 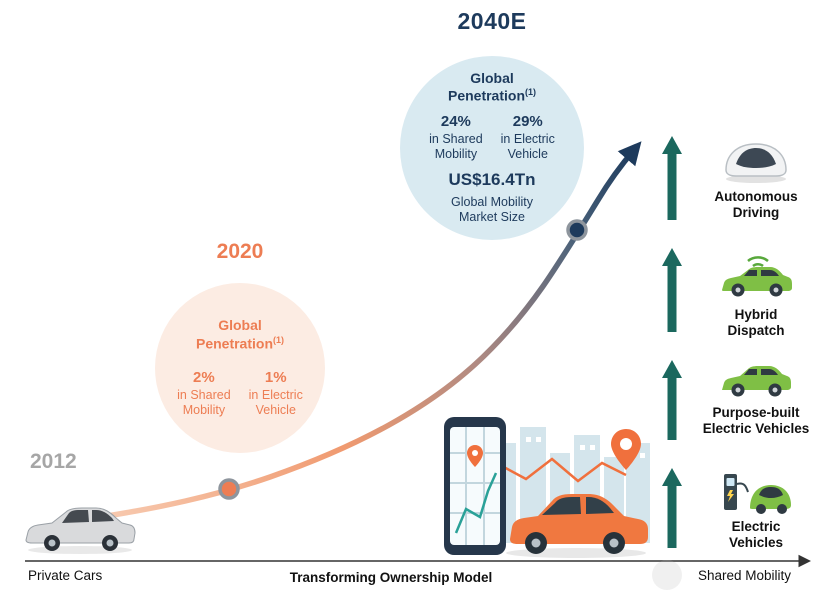 What do you see at coordinates (455, 121) in the screenshot?
I see `stat-value: 24%` at bounding box center [455, 121].